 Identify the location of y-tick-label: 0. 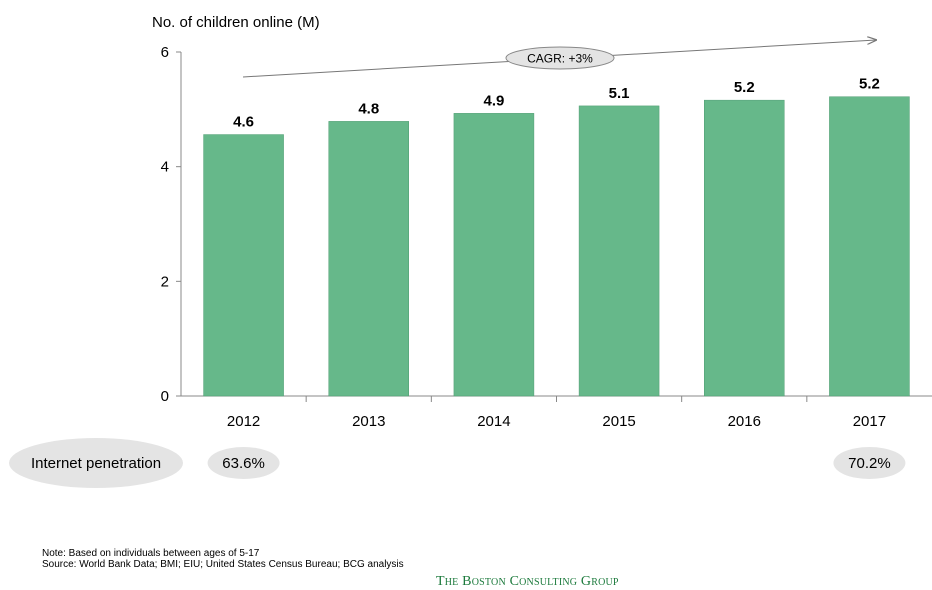
(165, 396).